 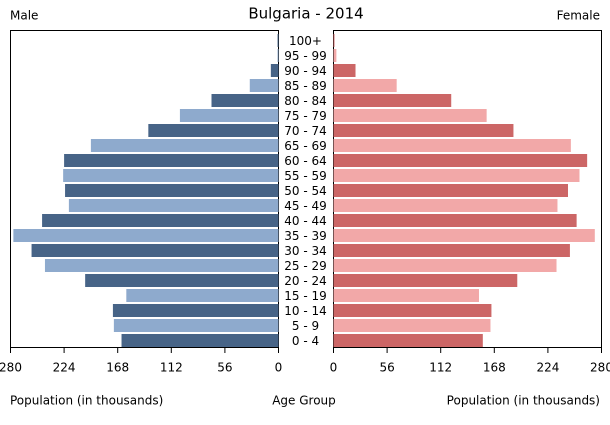 I want to click on category-label: 25 - 29, so click(x=305, y=266).